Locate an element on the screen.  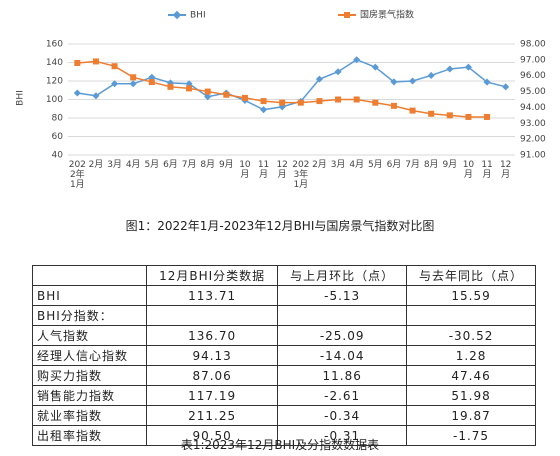
y2-tick-label: 92.00 is located at coordinates (533, 140).